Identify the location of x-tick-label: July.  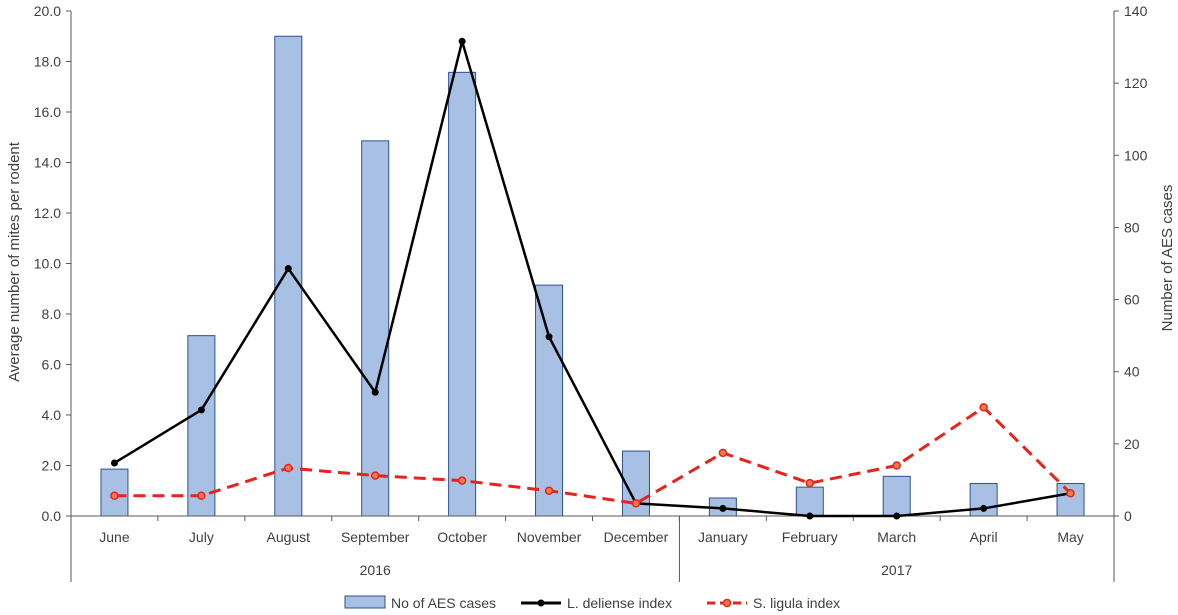
(201, 537).